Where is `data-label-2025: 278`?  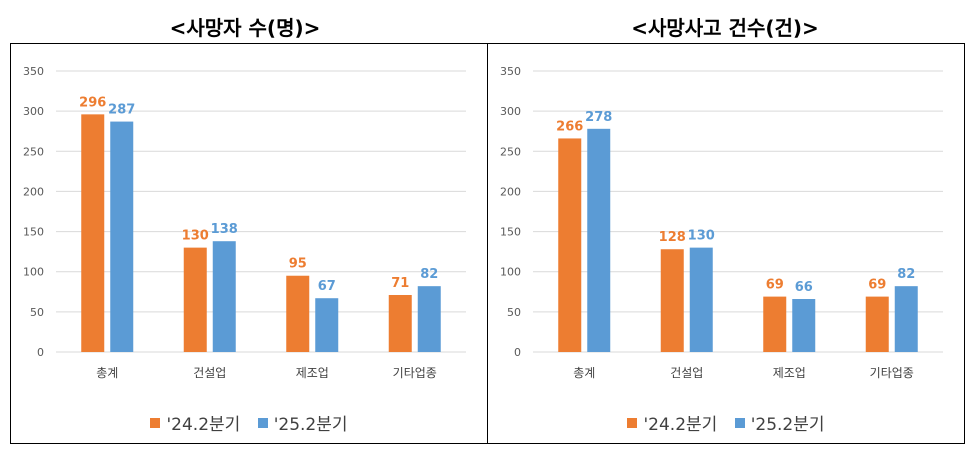
data-label-2025: 278 is located at coordinates (598, 117).